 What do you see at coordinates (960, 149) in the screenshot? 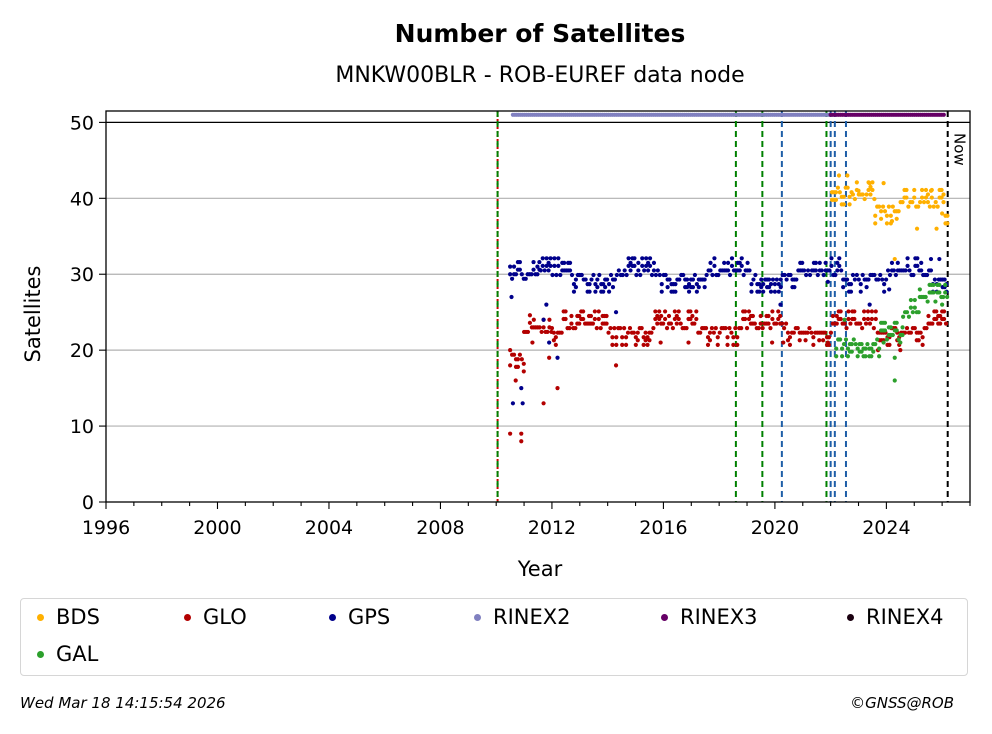
I see `now-label: Now` at bounding box center [960, 149].